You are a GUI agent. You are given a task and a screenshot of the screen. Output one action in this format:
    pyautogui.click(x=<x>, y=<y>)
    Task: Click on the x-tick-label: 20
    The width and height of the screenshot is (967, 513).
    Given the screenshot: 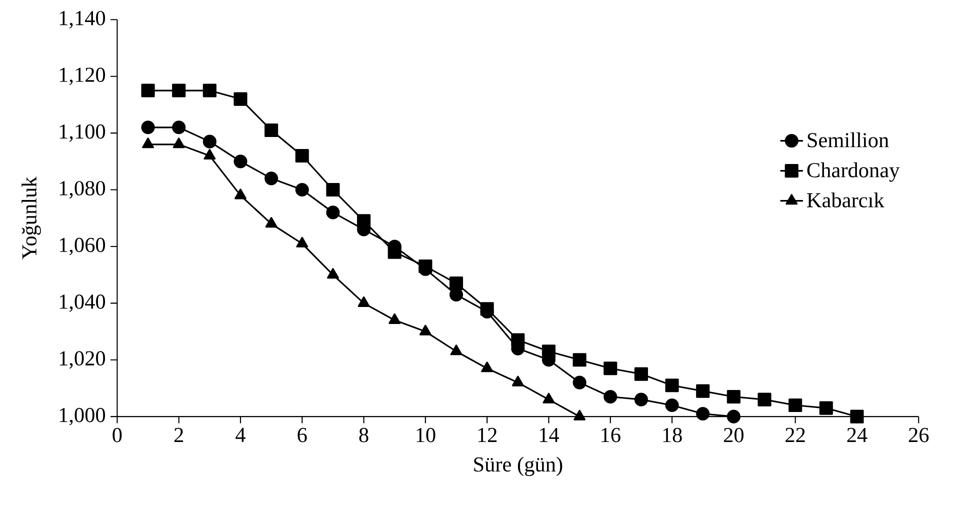 What is the action you would take?
    pyautogui.click(x=734, y=435)
    